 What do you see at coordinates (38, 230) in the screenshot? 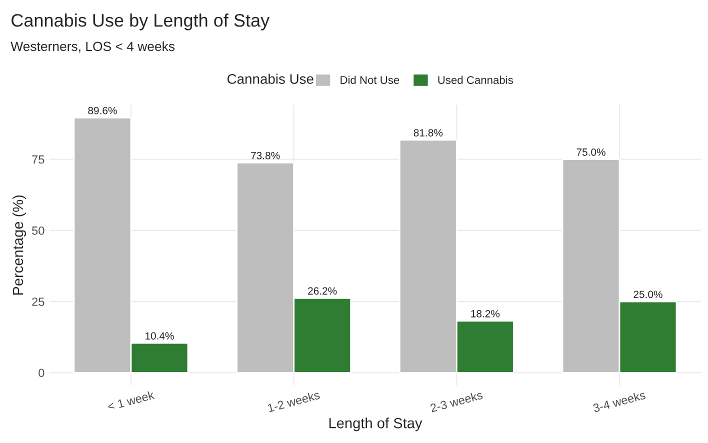
I see `y-tick-label: 50` at bounding box center [38, 230].